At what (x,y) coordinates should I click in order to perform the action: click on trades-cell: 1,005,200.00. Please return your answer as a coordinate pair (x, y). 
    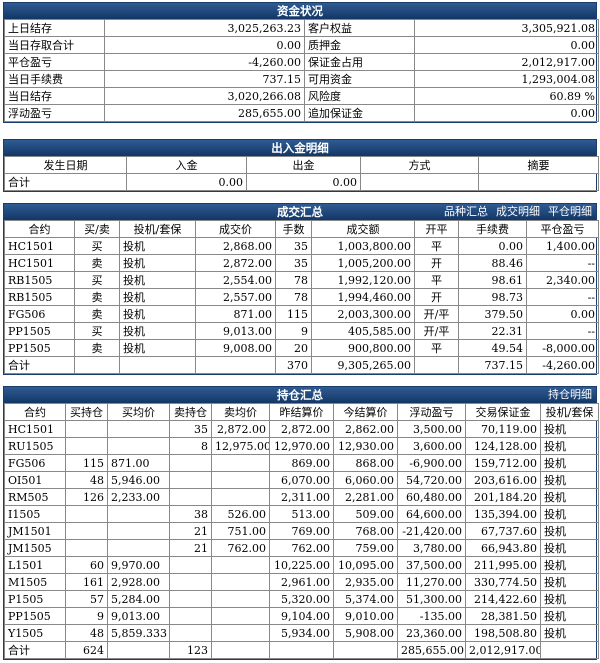
    Looking at the image, I should click on (363, 263).